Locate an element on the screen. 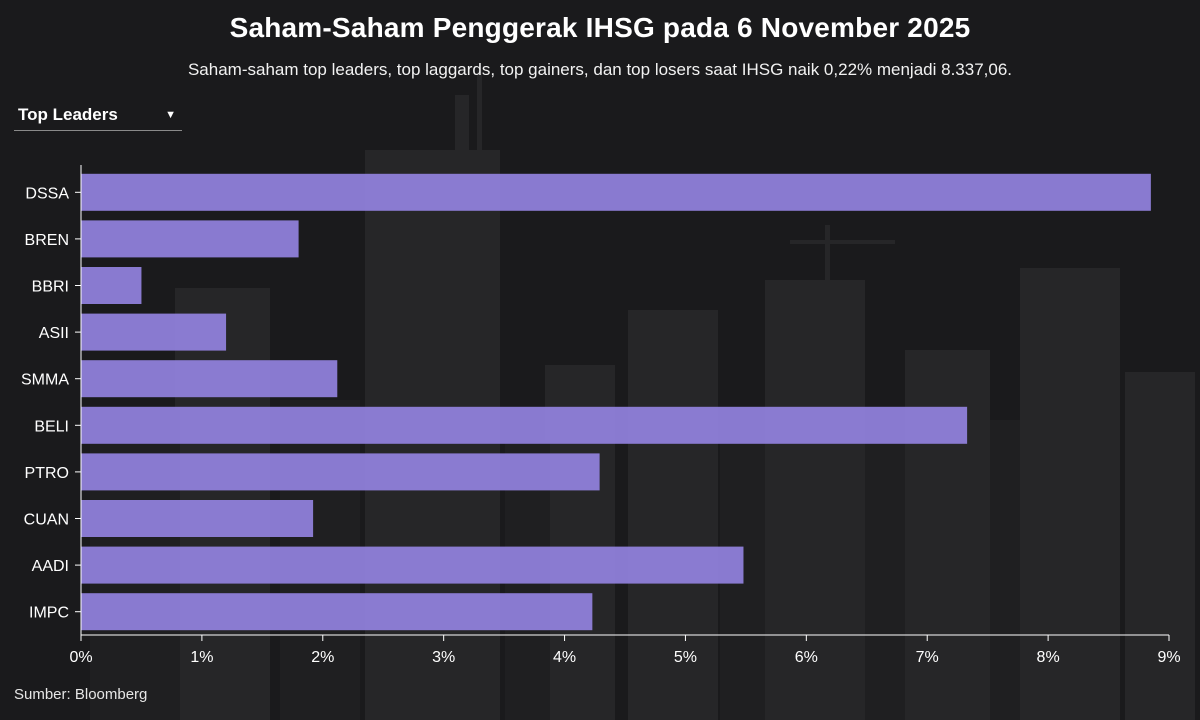 Image resolution: width=1200 pixels, height=720 pixels. bar-bren is located at coordinates (190, 239).